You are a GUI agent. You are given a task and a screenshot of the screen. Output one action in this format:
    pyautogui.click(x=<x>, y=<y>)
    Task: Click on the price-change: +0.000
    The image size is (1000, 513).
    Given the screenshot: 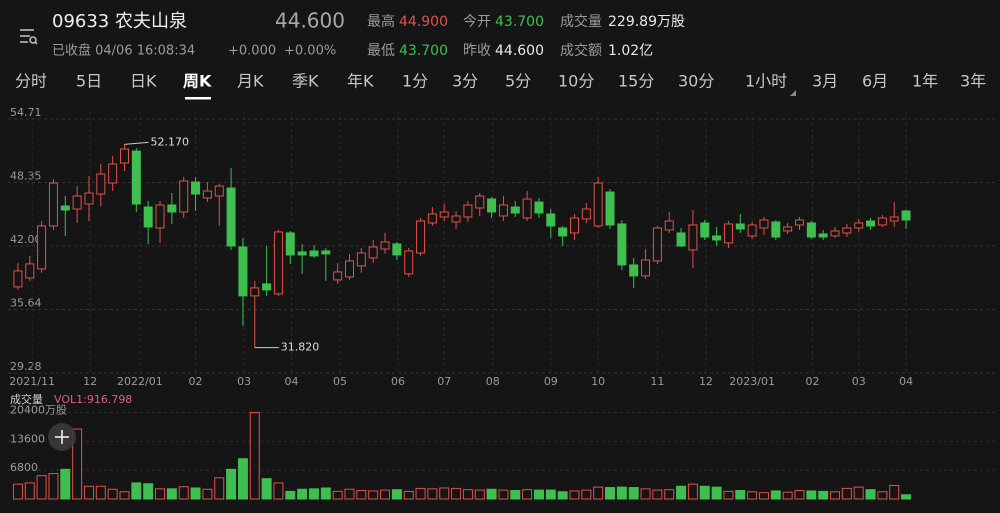 What is the action you would take?
    pyautogui.click(x=252, y=51)
    